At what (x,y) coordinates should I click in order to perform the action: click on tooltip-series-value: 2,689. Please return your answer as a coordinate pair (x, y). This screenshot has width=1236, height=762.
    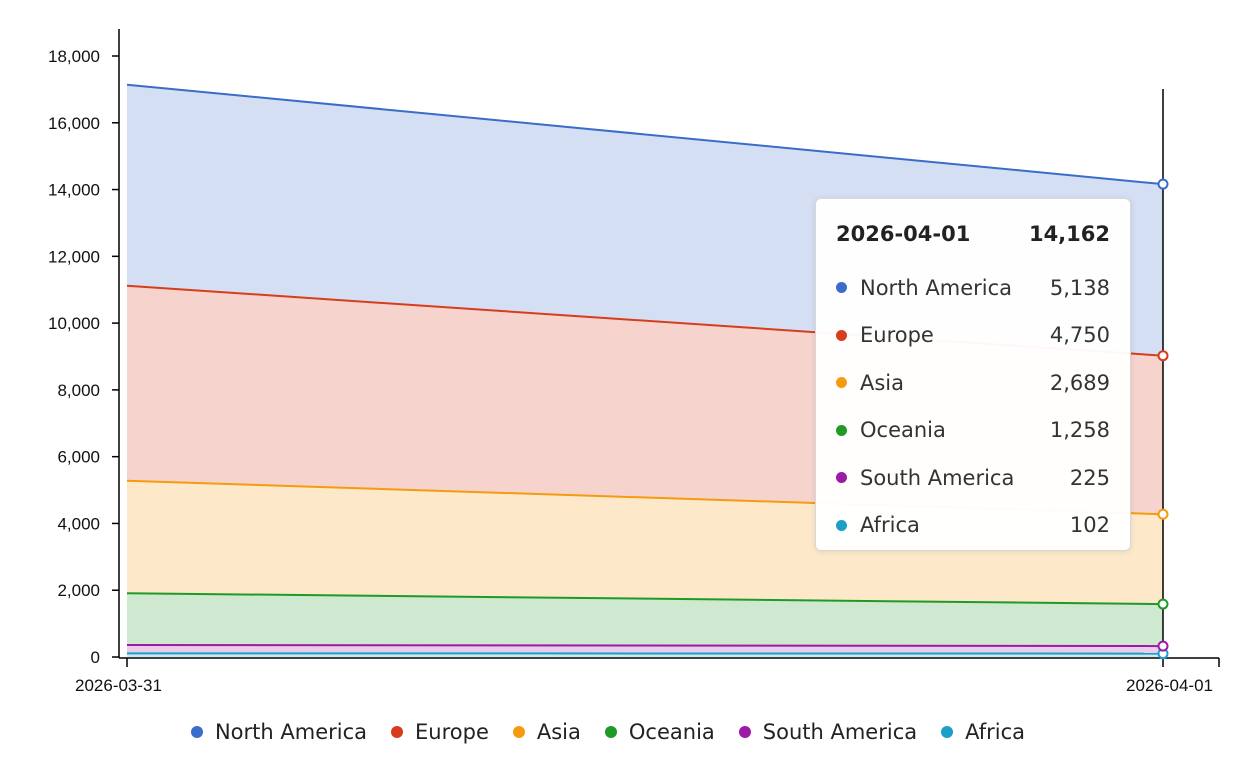
    Looking at the image, I should click on (1079, 382).